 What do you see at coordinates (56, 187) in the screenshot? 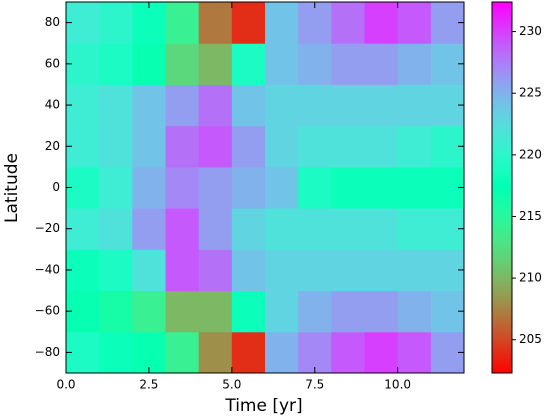
I see `y-tick-label: 0` at bounding box center [56, 187].